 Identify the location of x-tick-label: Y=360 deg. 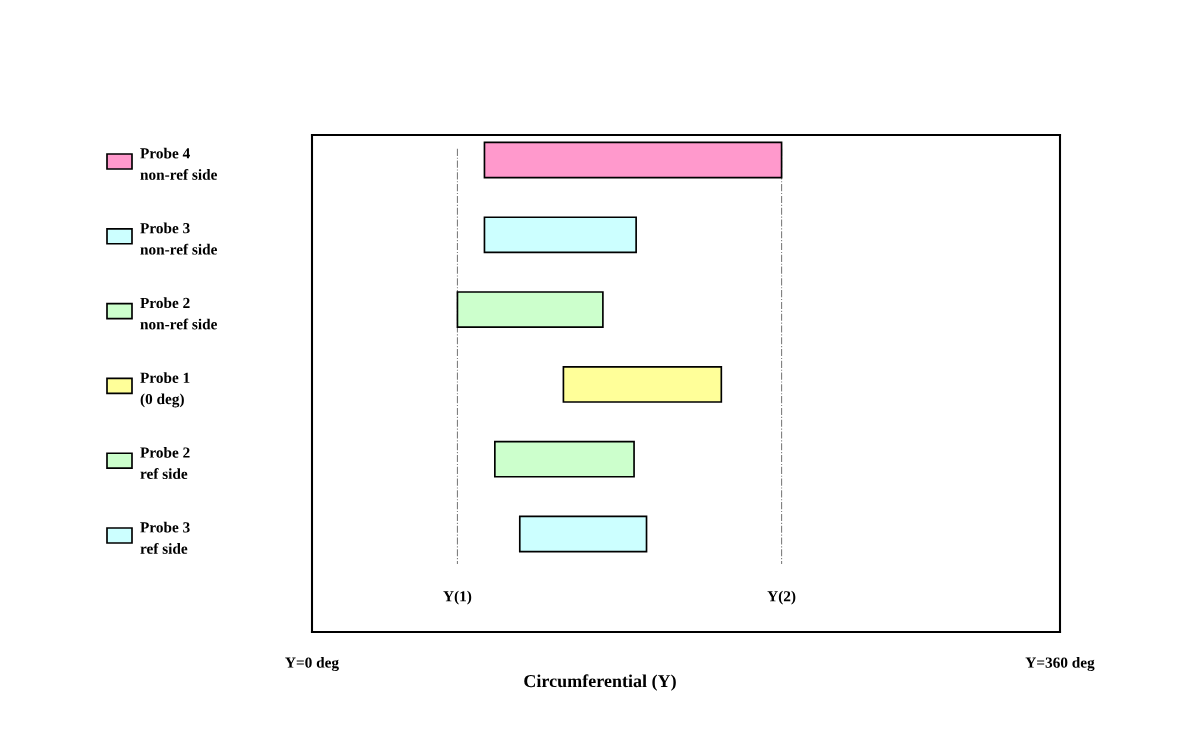
(1060, 664).